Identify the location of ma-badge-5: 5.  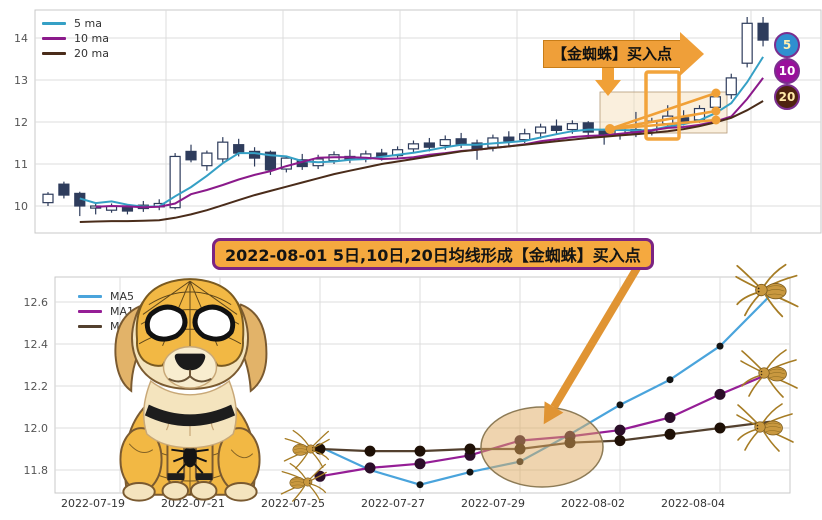
(787, 45).